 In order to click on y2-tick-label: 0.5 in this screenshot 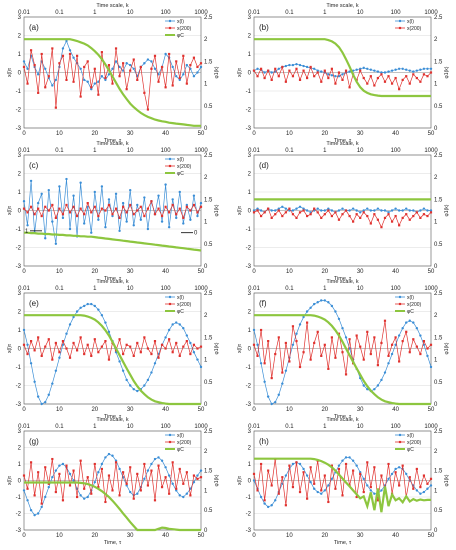, I will do `click(438, 245)`.